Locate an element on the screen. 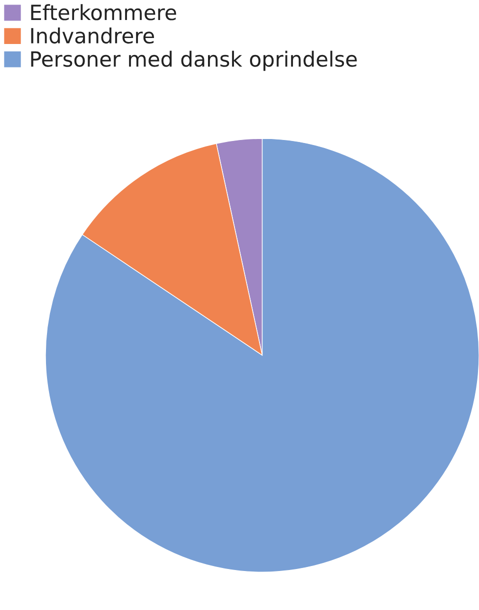 The width and height of the screenshot is (479, 610). legend-label: Efterkommere is located at coordinates (103, 12).